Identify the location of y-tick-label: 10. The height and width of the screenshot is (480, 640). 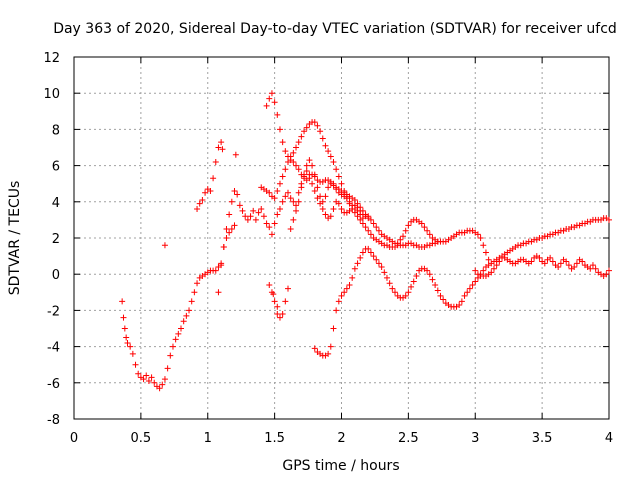
(51, 94).